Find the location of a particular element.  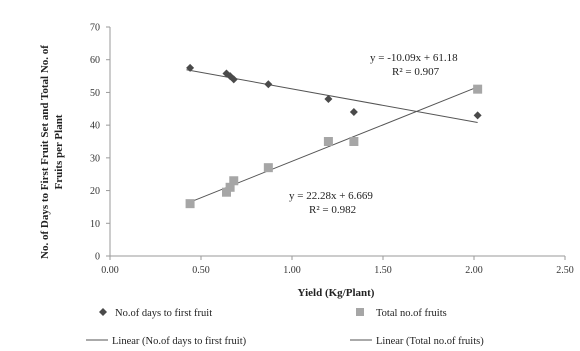

x-axis-ticks: 0.00 0.50 1.00 1.50 2.00 2.50 is located at coordinates (337, 266).